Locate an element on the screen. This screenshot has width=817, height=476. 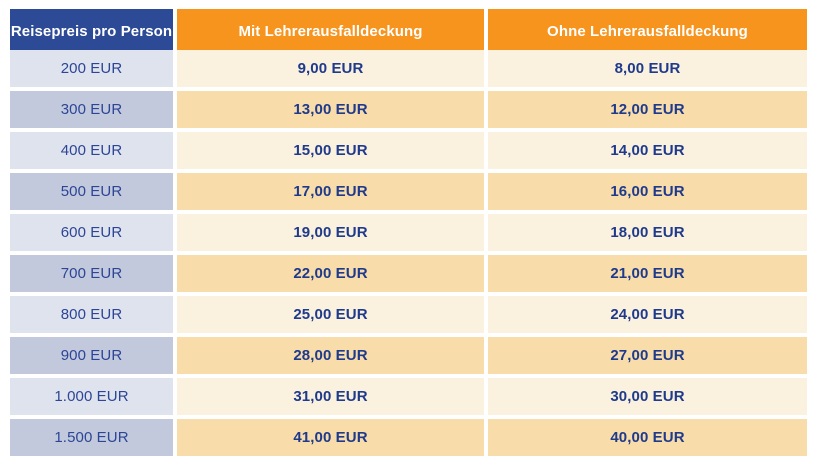
header-without-teacher-cancellation-cover: Ohne Lehrerausfalldeckung is located at coordinates (647, 31).